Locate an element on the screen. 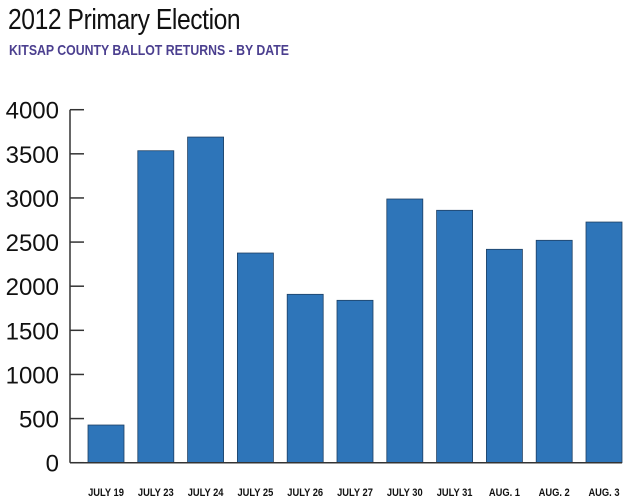  x-tick-label: JULY 23 is located at coordinates (156, 493).